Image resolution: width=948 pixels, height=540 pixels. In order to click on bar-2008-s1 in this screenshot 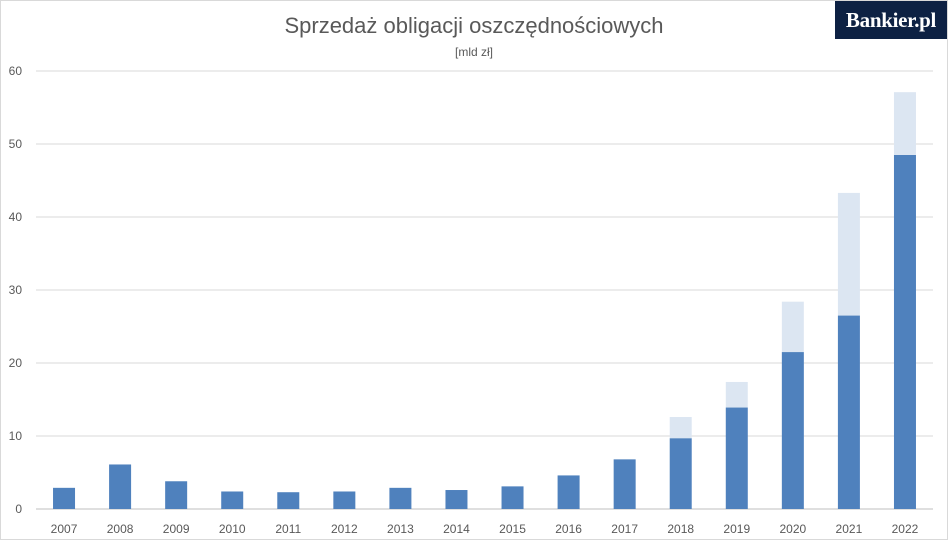, I will do `click(120, 486)`.